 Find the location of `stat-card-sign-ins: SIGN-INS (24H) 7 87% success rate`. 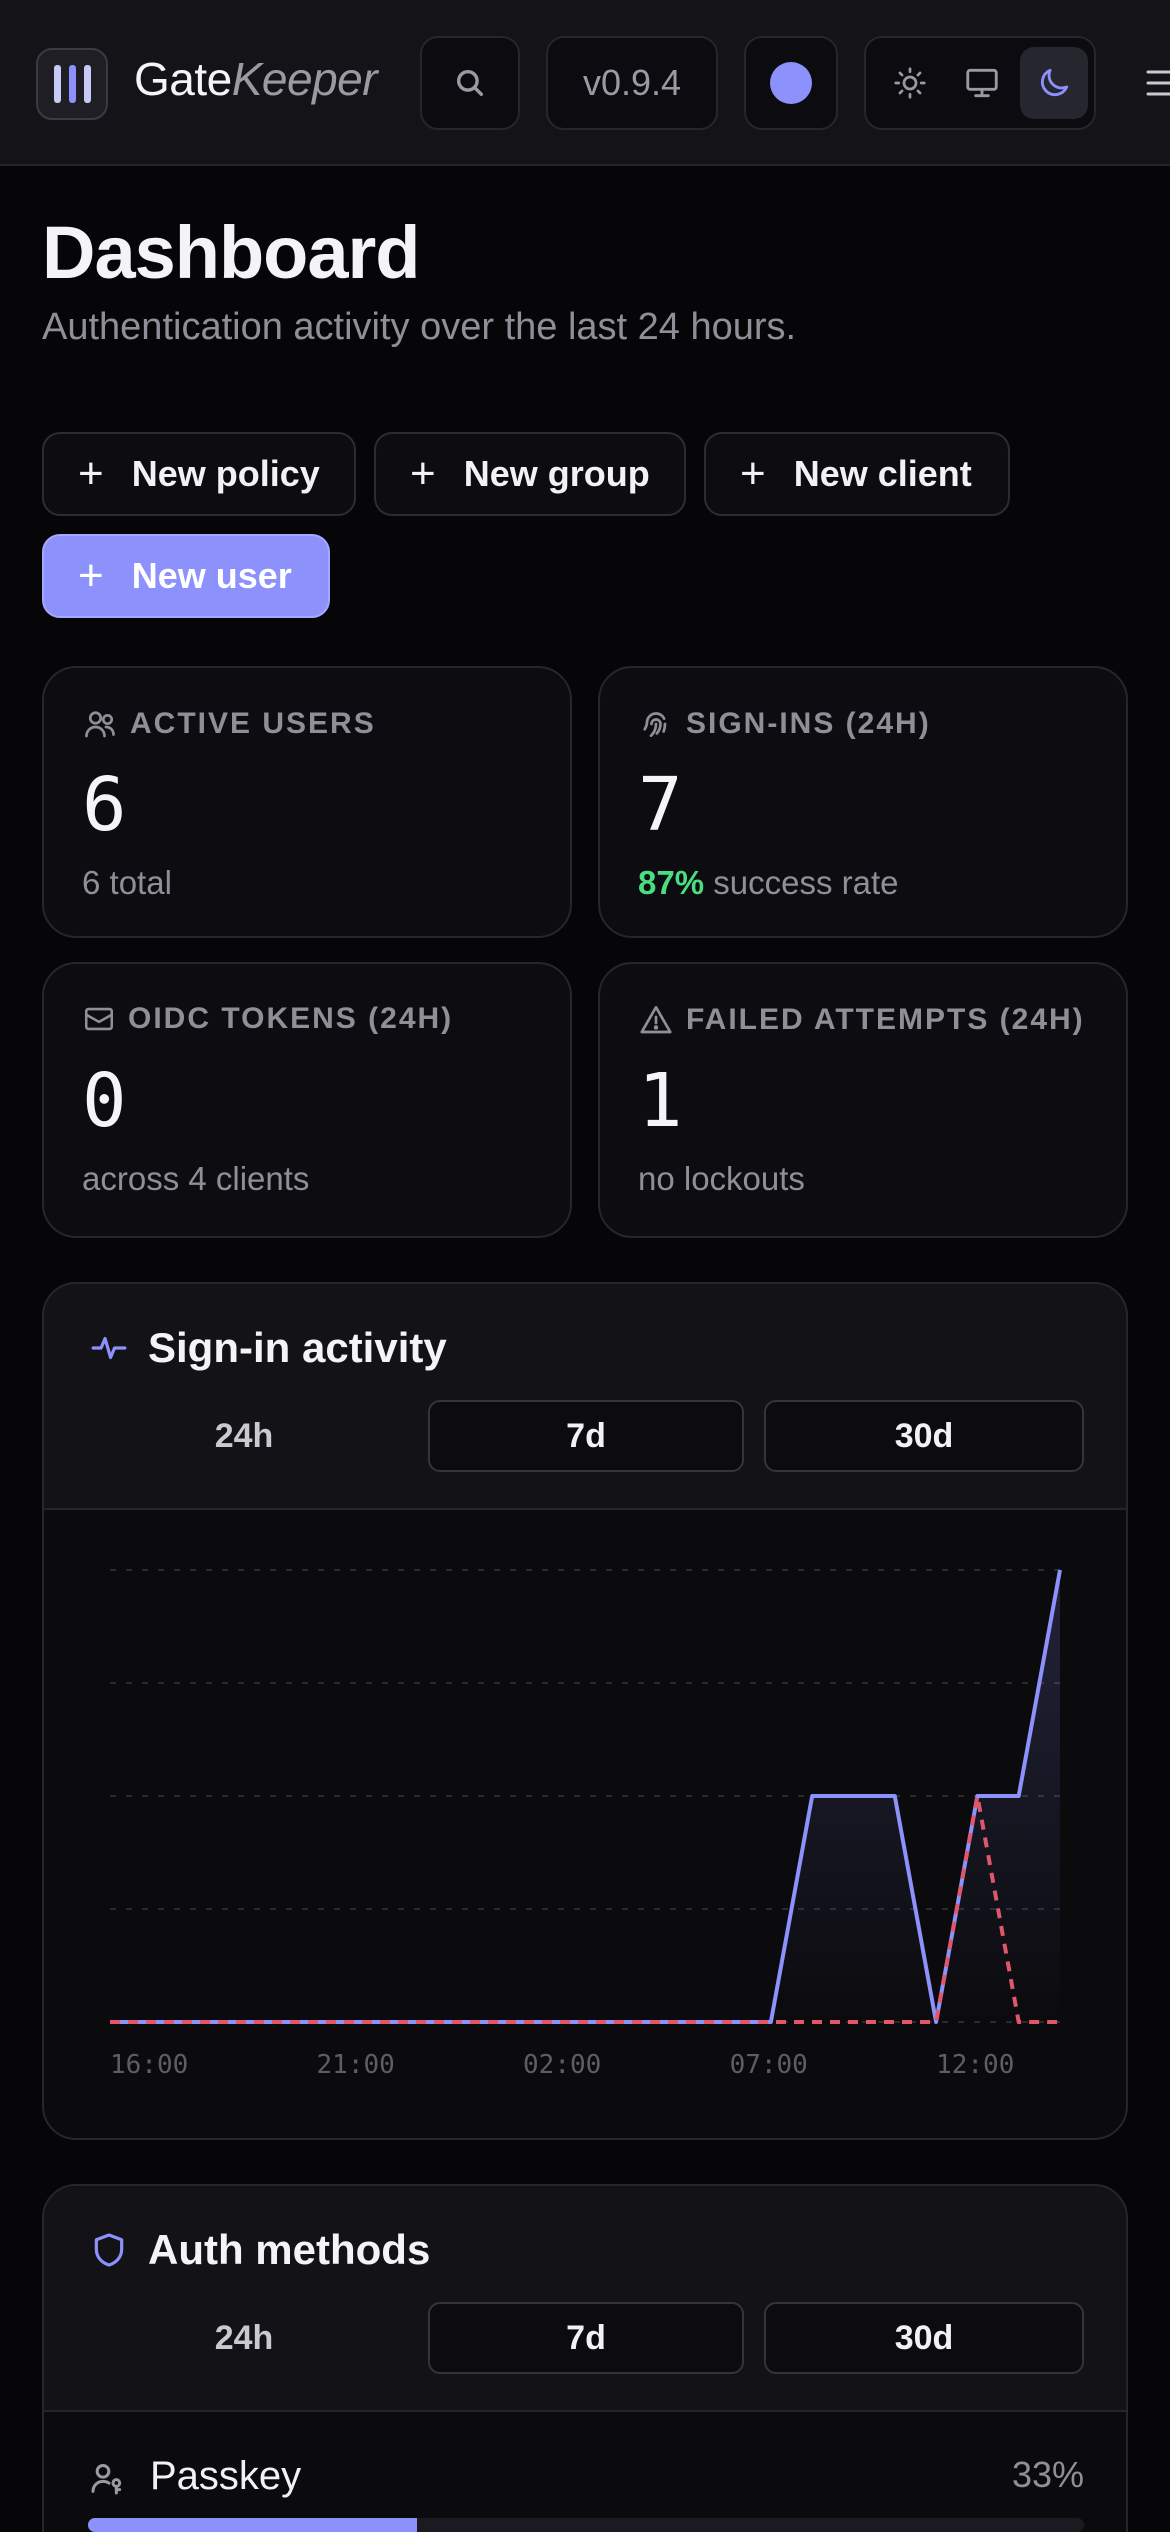

stat-card-sign-ins: SIGN-INS (24H) 7 87% success rate is located at coordinates (863, 802).